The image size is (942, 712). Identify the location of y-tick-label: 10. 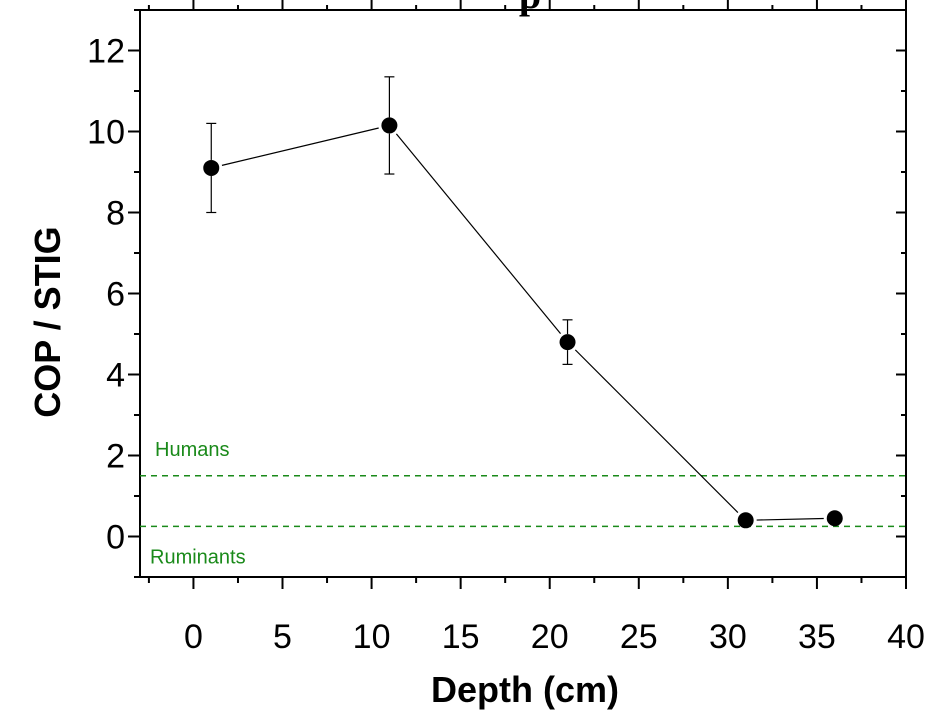
(106, 133).